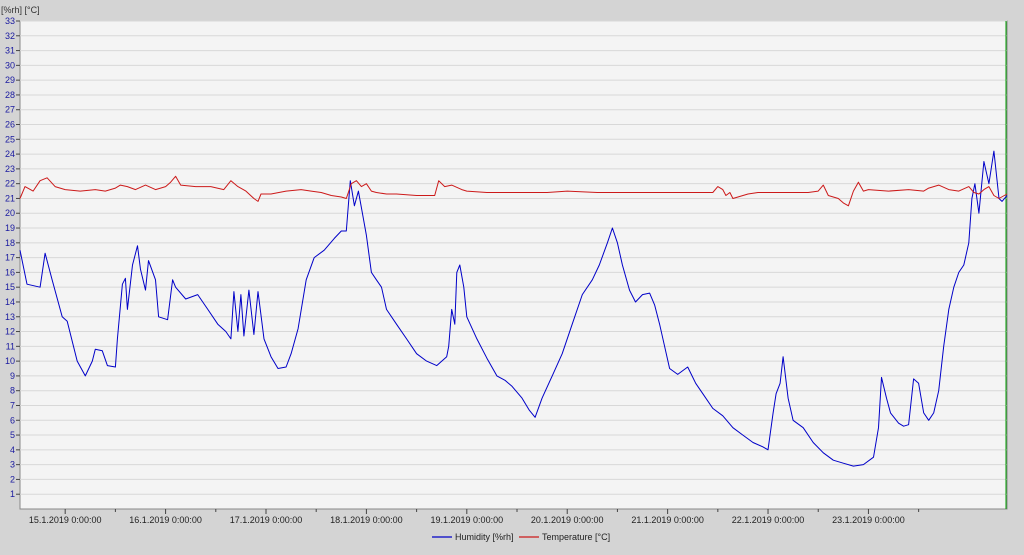  I want to click on y-tick-label: 4, so click(12, 450).